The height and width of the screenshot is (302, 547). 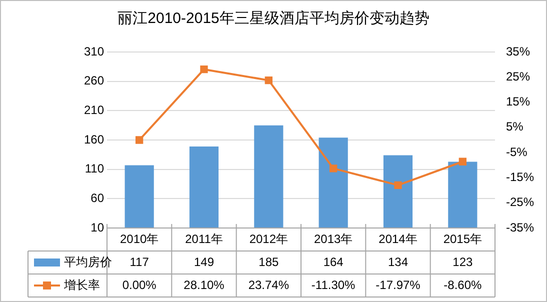 What do you see at coordinates (139, 285) in the screenshot?
I see `data-label: 0.00%` at bounding box center [139, 285].